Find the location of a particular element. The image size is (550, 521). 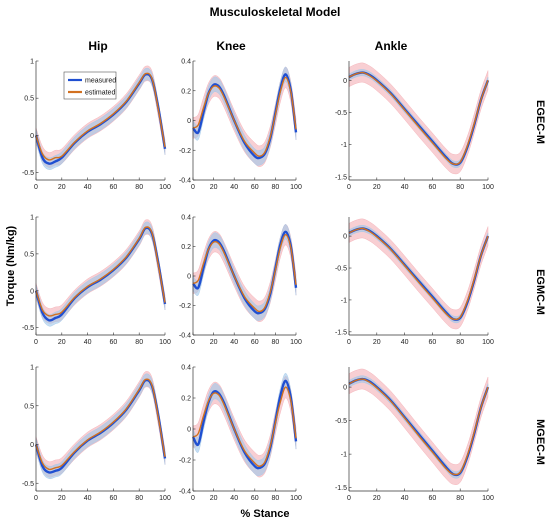

x-tick-label-r0c1: 80 is located at coordinates (276, 187).